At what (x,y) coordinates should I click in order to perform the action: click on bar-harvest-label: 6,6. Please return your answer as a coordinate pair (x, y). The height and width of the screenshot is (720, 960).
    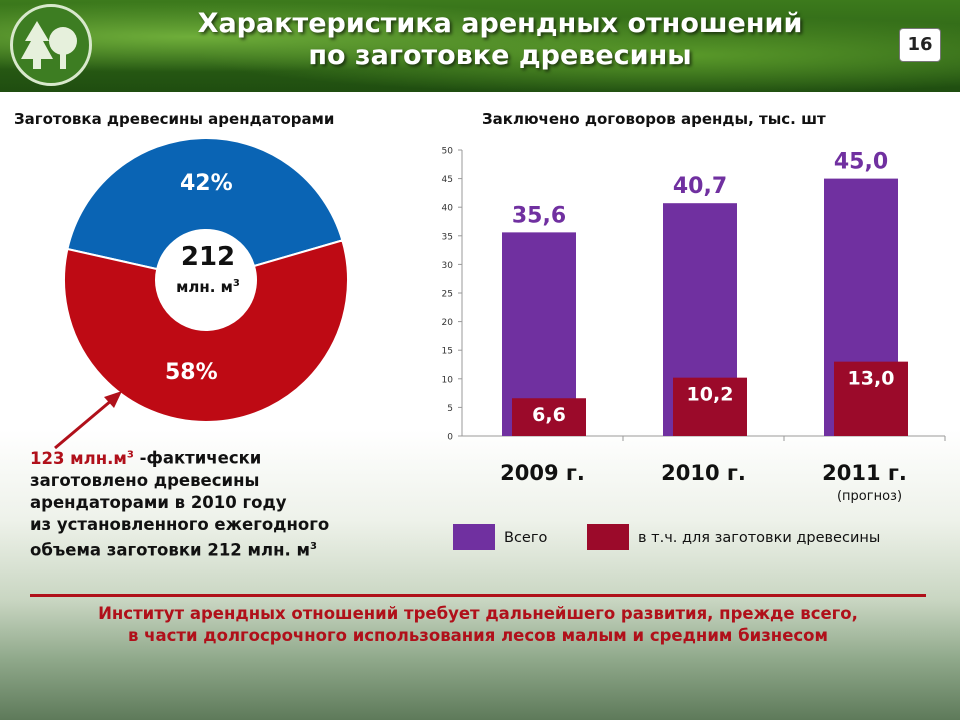
    Looking at the image, I should click on (549, 415).